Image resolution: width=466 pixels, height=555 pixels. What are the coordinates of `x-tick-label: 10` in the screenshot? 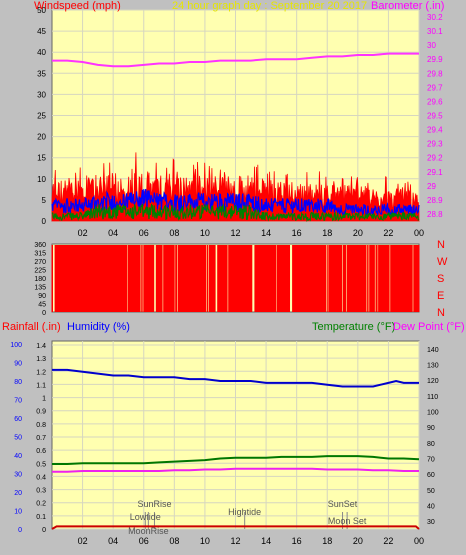 It's located at (205, 233).